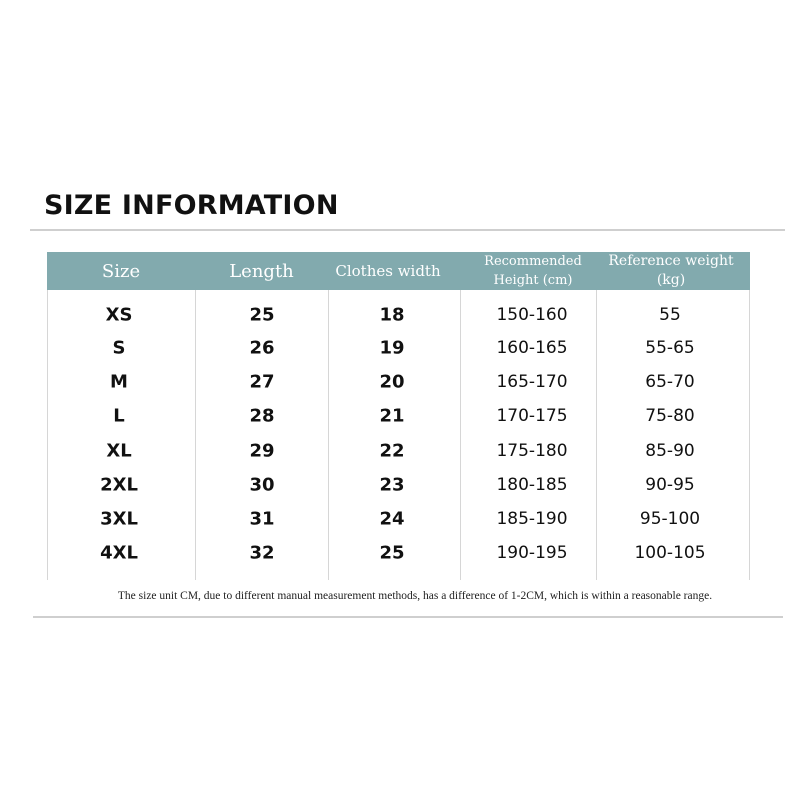  Describe the element at coordinates (670, 382) in the screenshot. I see `table-cell: 65-70` at that location.